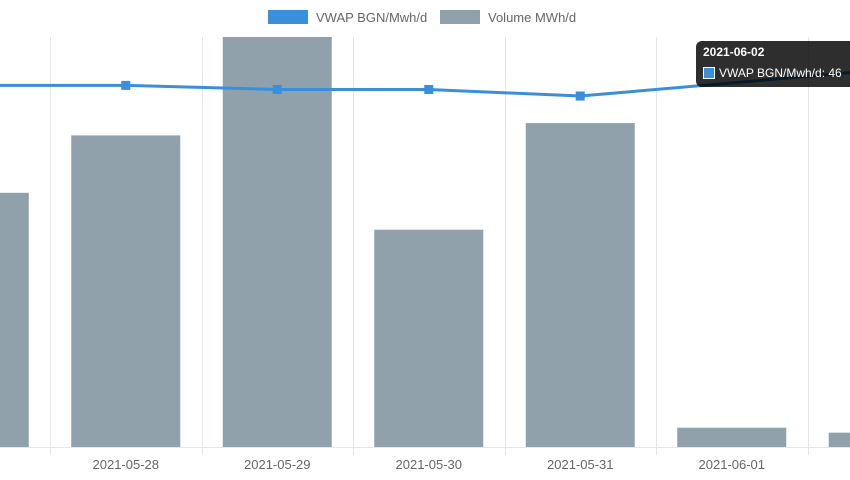 The height and width of the screenshot is (480, 850). What do you see at coordinates (288, 17) in the screenshot?
I see `legend-swatch-vwap` at bounding box center [288, 17].